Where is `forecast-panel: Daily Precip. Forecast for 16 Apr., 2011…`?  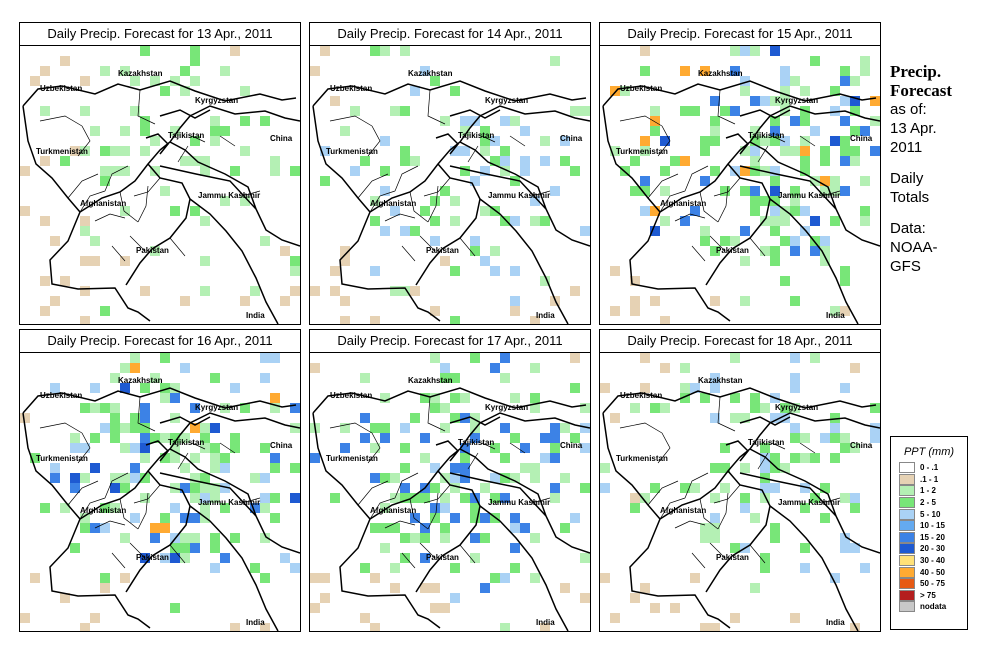
forecast-panel: Daily Precip. Forecast for 16 Apr., 2011… is located at coordinates (160, 480).